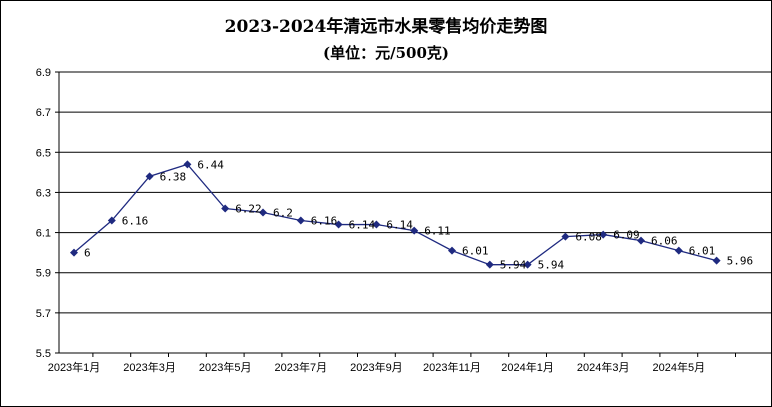 The image size is (772, 407). Describe the element at coordinates (386, 53) in the screenshot. I see `chart-subtitle: (单位：元/500克)` at that location.